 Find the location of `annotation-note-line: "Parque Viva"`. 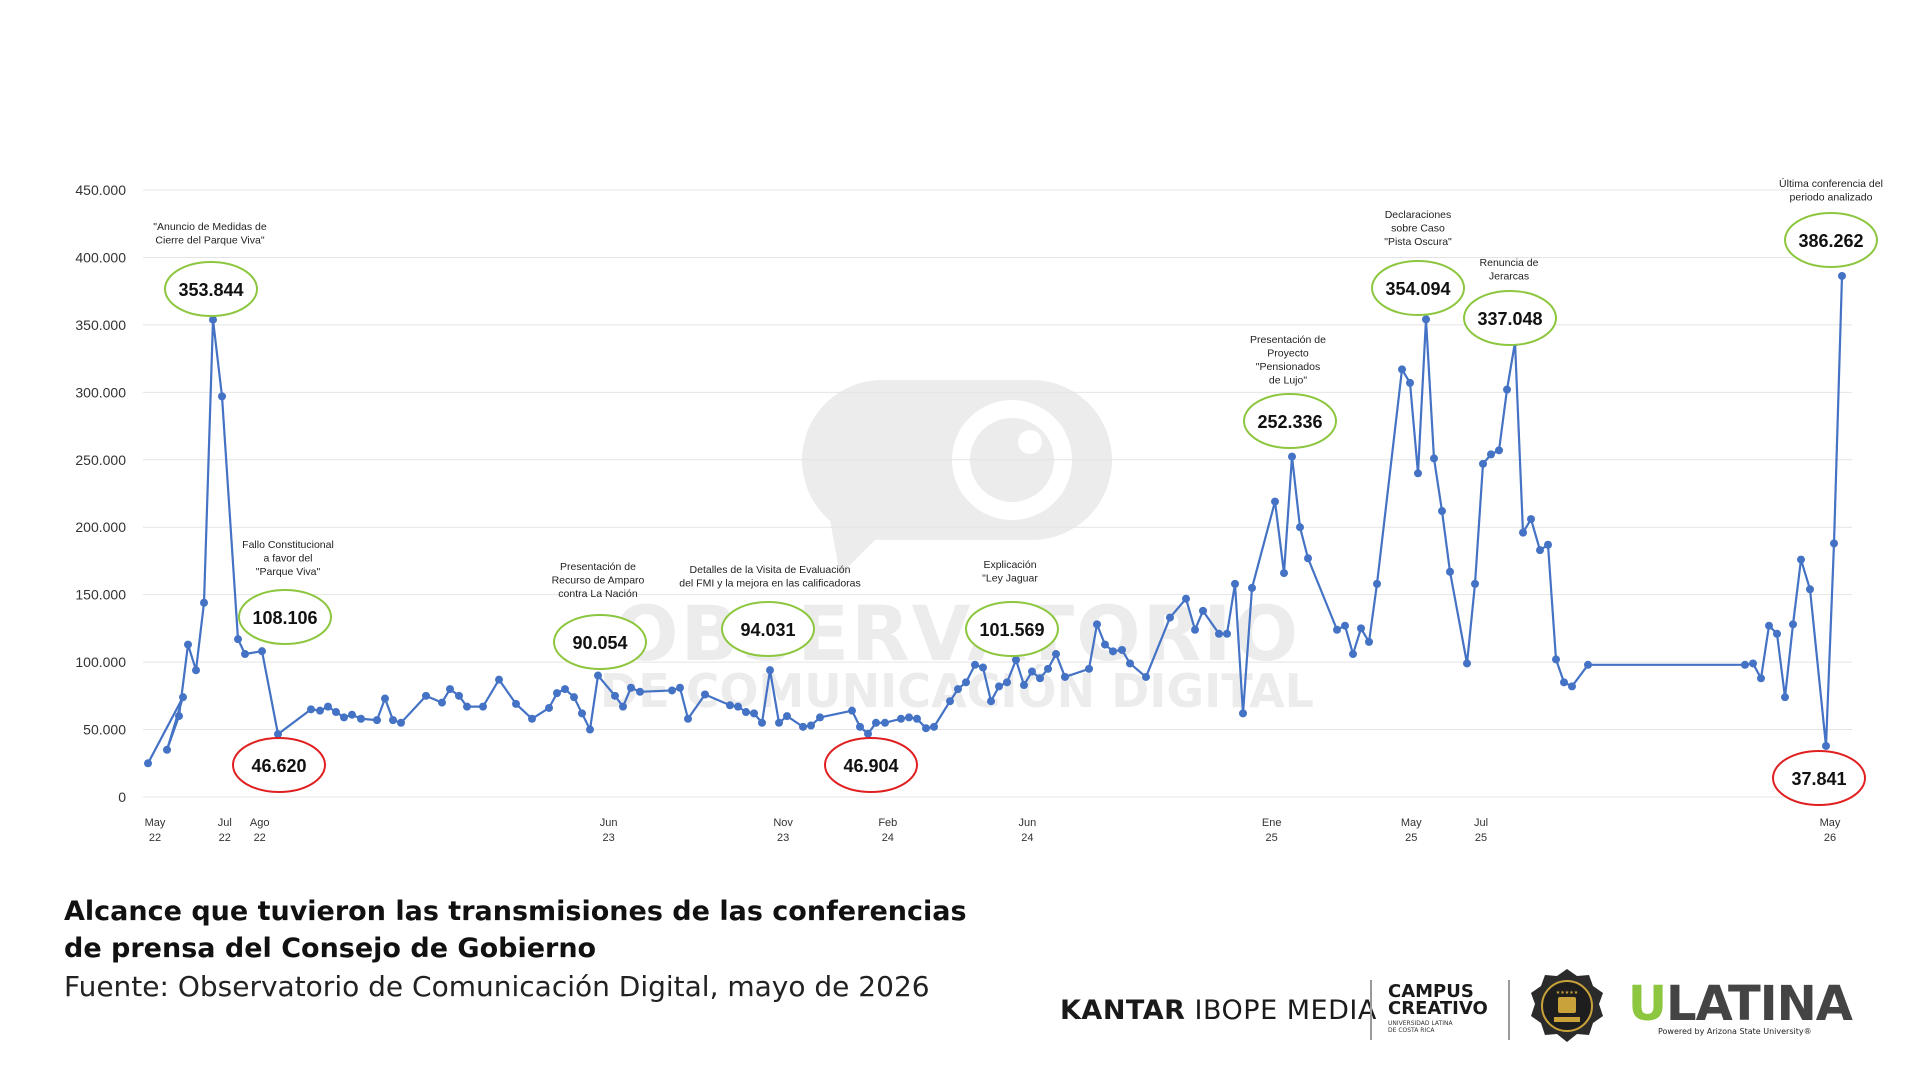

annotation-note-line: "Parque Viva" is located at coordinates (288, 572).